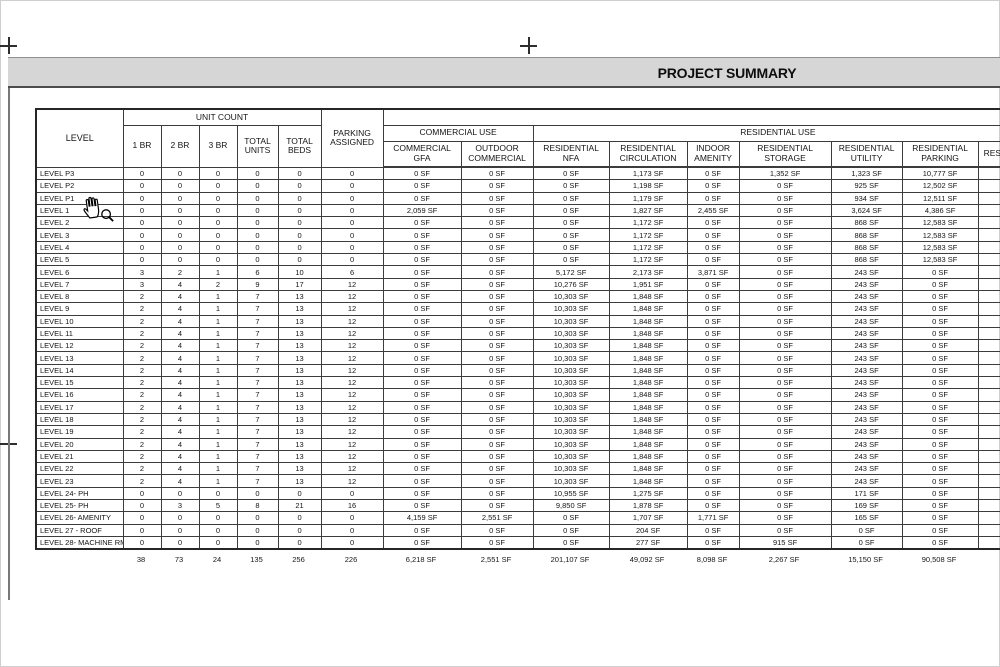  What do you see at coordinates (79, 186) in the screenshot?
I see `level-cell: LEVEL P2` at bounding box center [79, 186].